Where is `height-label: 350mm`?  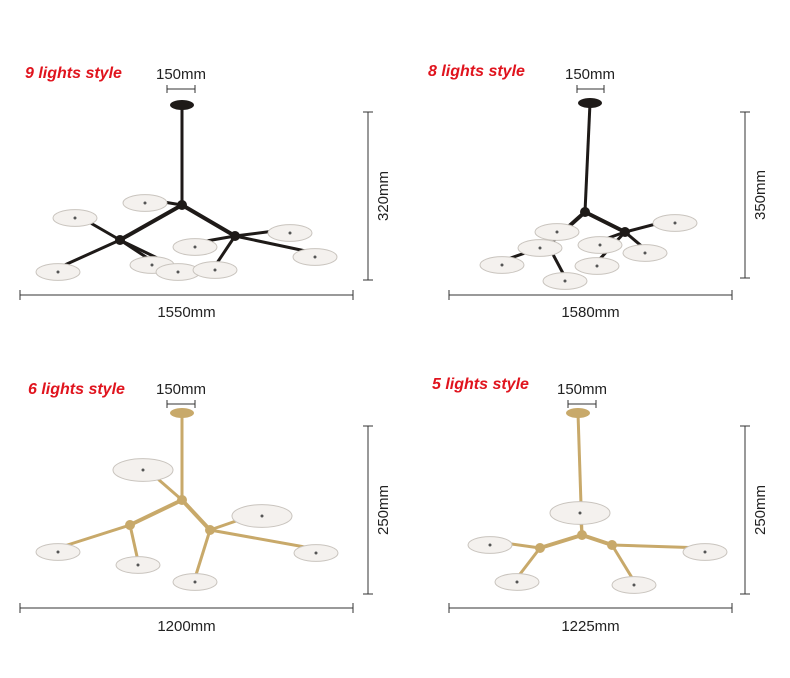
height-label: 350mm is located at coordinates (760, 195).